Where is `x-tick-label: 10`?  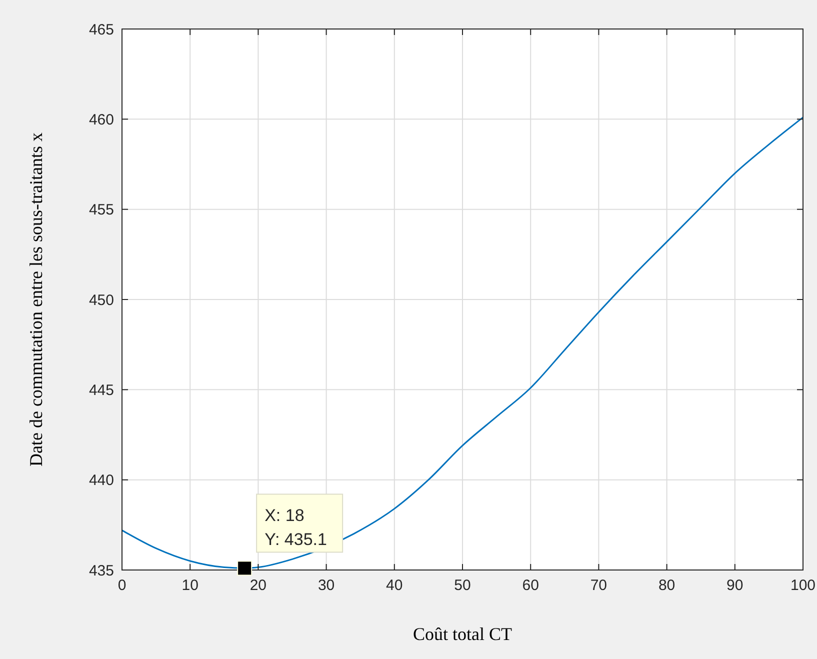 x-tick-label: 10 is located at coordinates (190, 585).